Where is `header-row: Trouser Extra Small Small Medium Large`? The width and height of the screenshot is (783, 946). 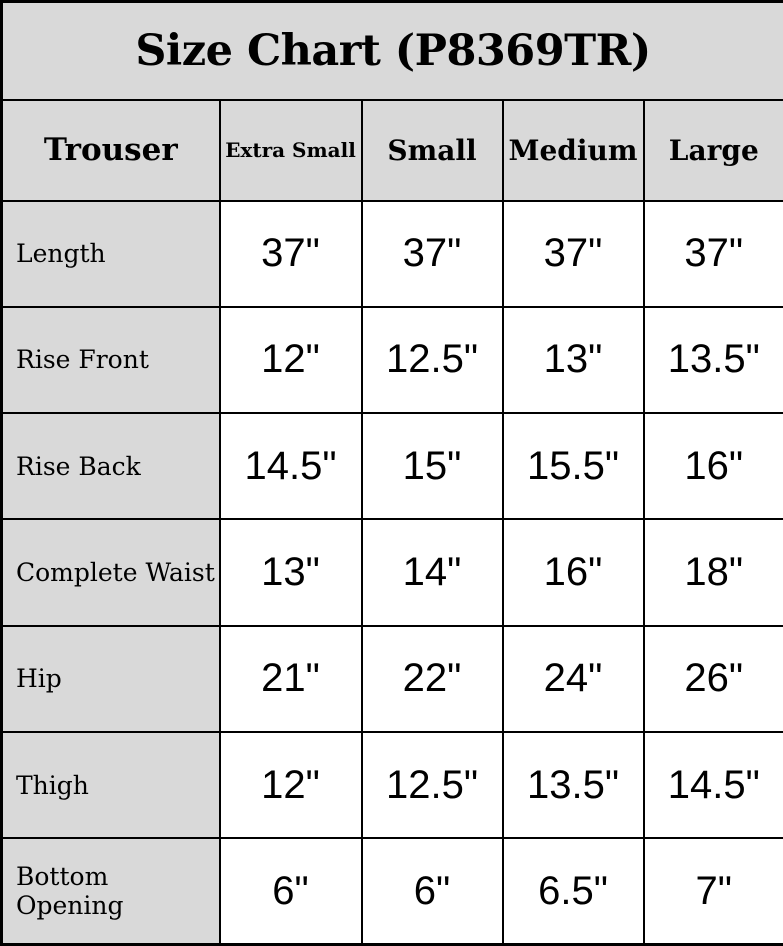
header-row: Trouser Extra Small Small Medium Large is located at coordinates (391, 150).